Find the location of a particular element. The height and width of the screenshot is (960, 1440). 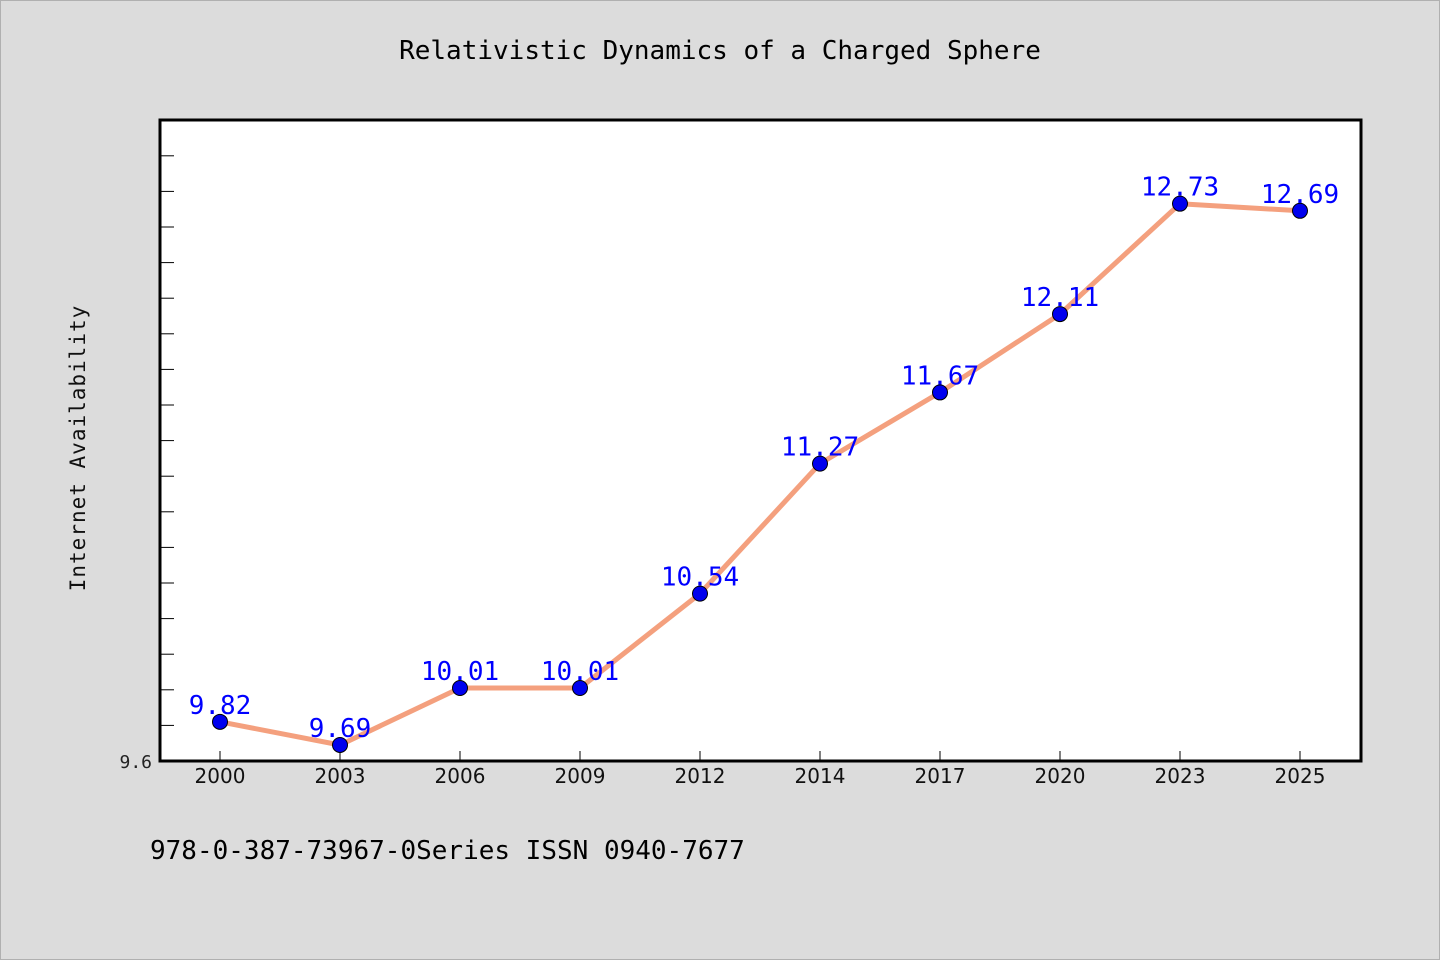

x-axis-ticks: 2000 2003 2006 2009 2012 2014 2017 2020 2023 2025 is located at coordinates (760, 769).